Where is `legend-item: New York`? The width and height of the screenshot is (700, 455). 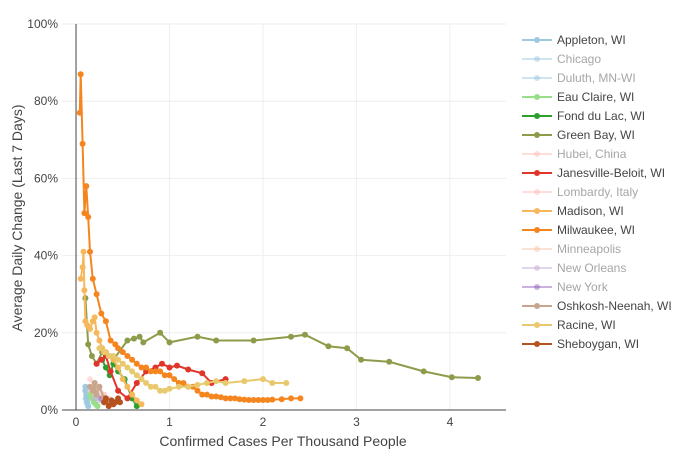
legend-item: New York is located at coordinates (565, 287).